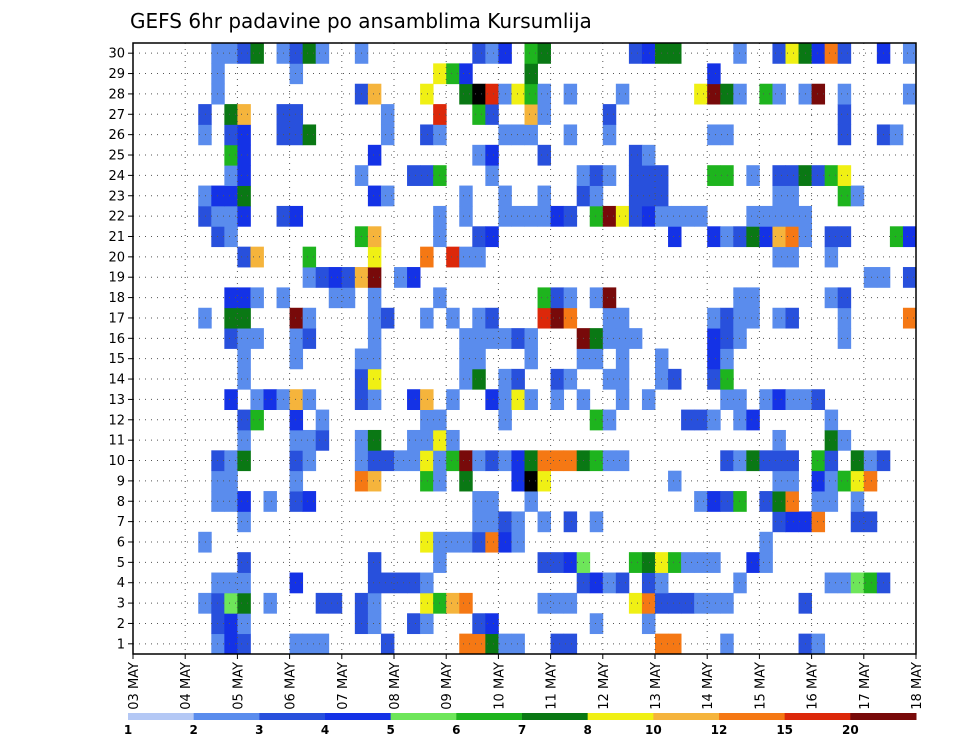 This screenshot has width=960, height=742. What do you see at coordinates (259, 730) in the screenshot?
I see `colorbar-label: 3` at bounding box center [259, 730].